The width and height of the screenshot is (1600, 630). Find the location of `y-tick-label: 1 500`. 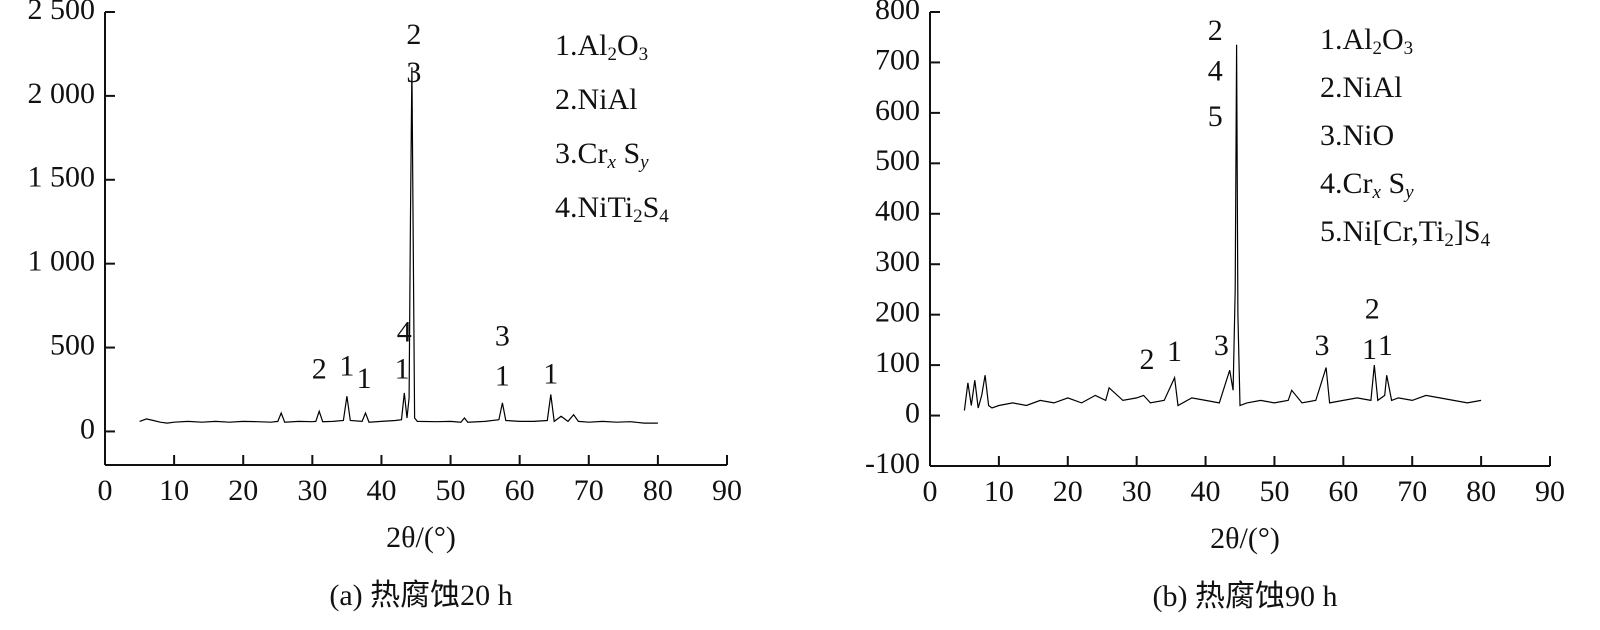

y-tick-label: 1 500 is located at coordinates (62, 177).